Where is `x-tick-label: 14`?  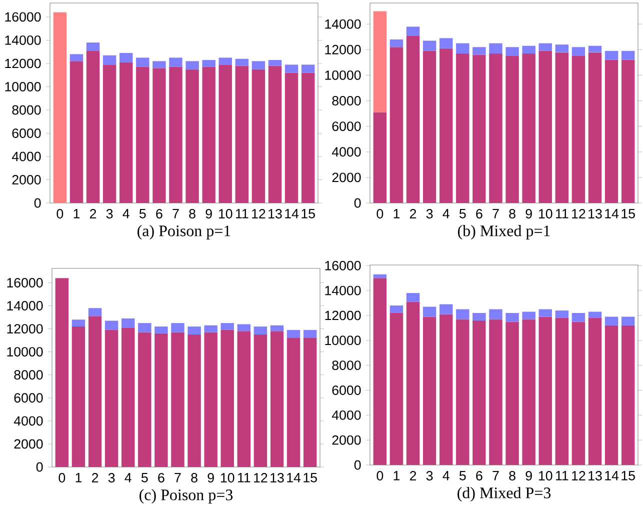
x-tick-label: 14 is located at coordinates (612, 475).